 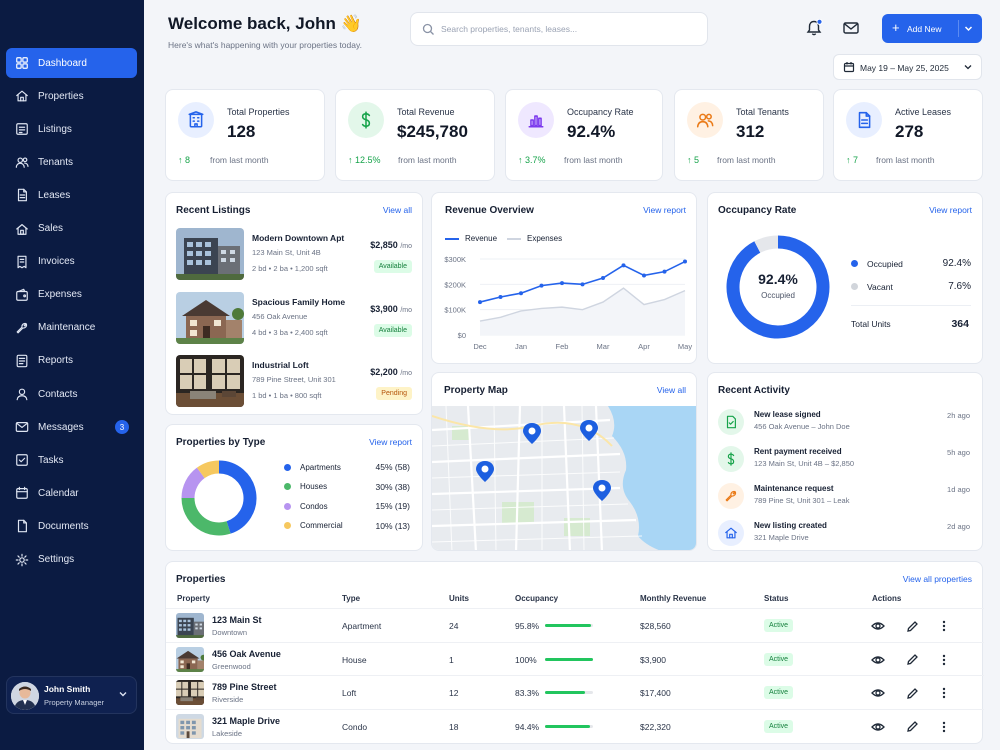 What do you see at coordinates (71, 695) in the screenshot?
I see `user-menu: John Smith Property Manager` at bounding box center [71, 695].